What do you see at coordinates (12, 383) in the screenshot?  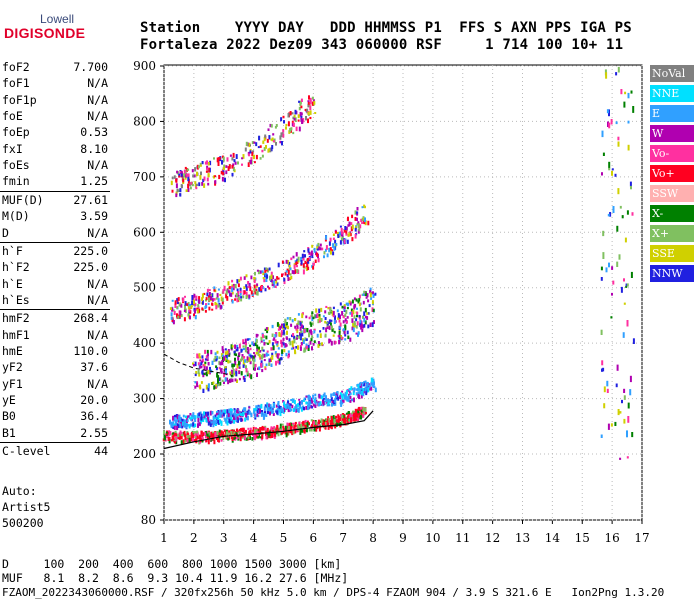 I see `param-name: yF1` at bounding box center [12, 383].